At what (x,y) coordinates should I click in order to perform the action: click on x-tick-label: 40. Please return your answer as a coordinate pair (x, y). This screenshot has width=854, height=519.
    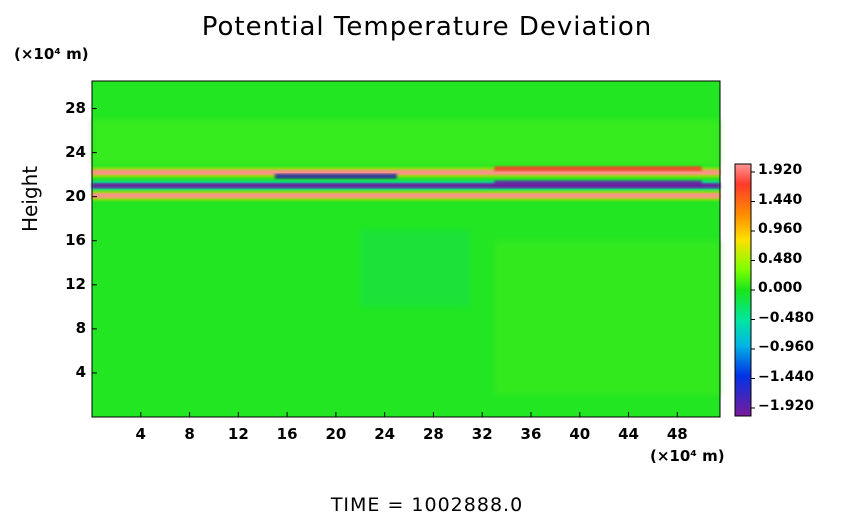
    Looking at the image, I should click on (580, 434).